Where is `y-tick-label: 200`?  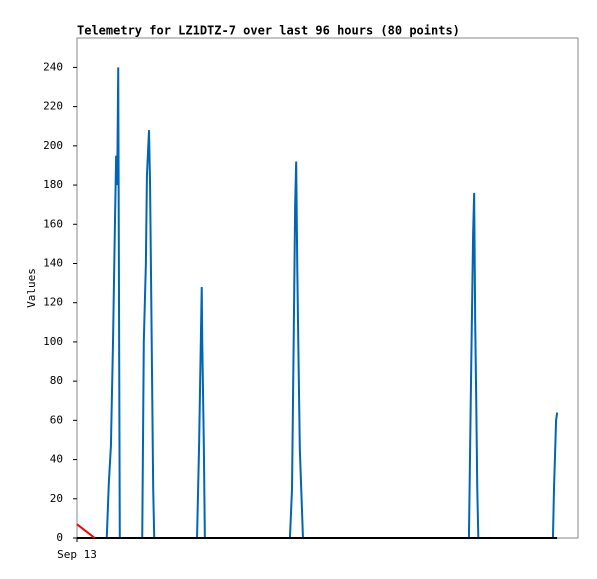 y-tick-label: 200 is located at coordinates (53, 145).